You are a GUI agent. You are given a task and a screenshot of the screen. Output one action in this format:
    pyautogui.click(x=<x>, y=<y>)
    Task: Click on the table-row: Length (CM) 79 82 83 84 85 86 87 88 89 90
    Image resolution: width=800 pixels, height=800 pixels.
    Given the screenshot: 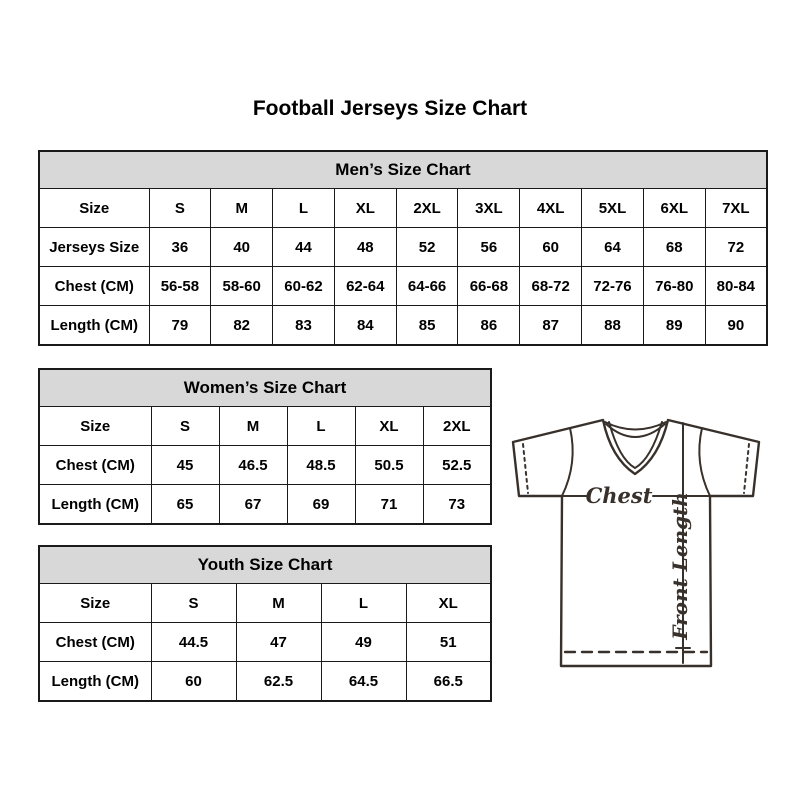 What is the action you would take?
    pyautogui.click(x=403, y=325)
    